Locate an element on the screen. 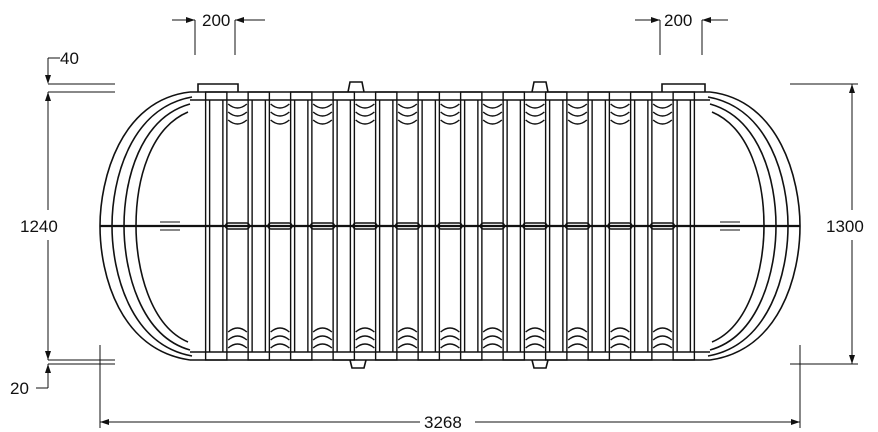 This screenshot has width=878, height=432. dim-bottom-offset-20: 20 is located at coordinates (19, 388).